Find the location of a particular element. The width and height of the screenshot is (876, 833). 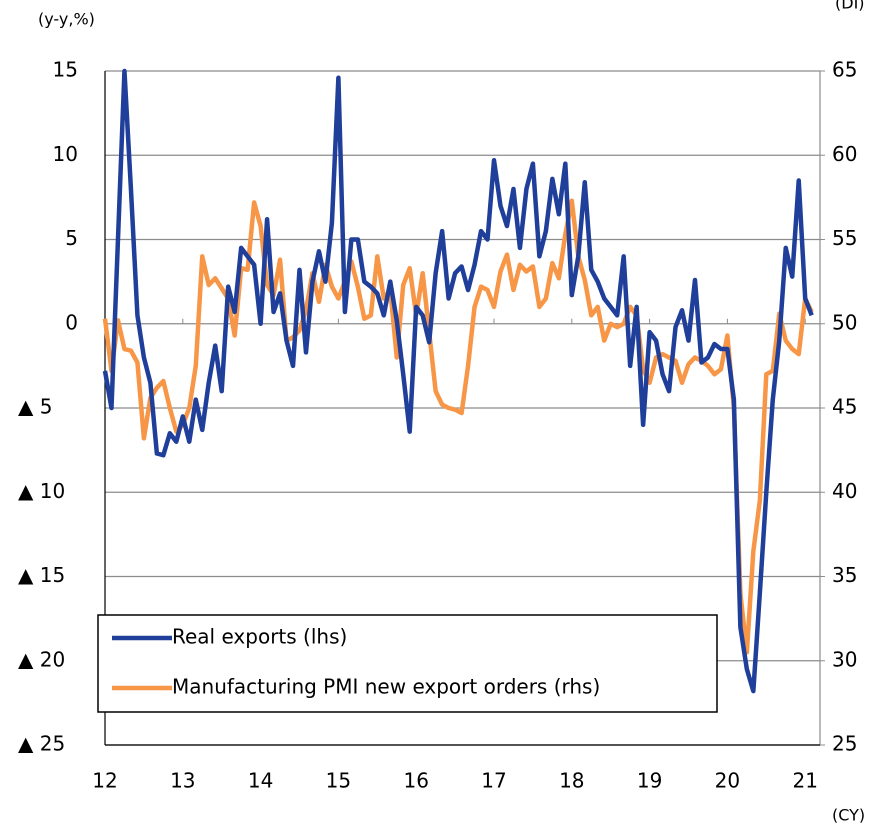

x-tick-label: 18 is located at coordinates (571, 781).